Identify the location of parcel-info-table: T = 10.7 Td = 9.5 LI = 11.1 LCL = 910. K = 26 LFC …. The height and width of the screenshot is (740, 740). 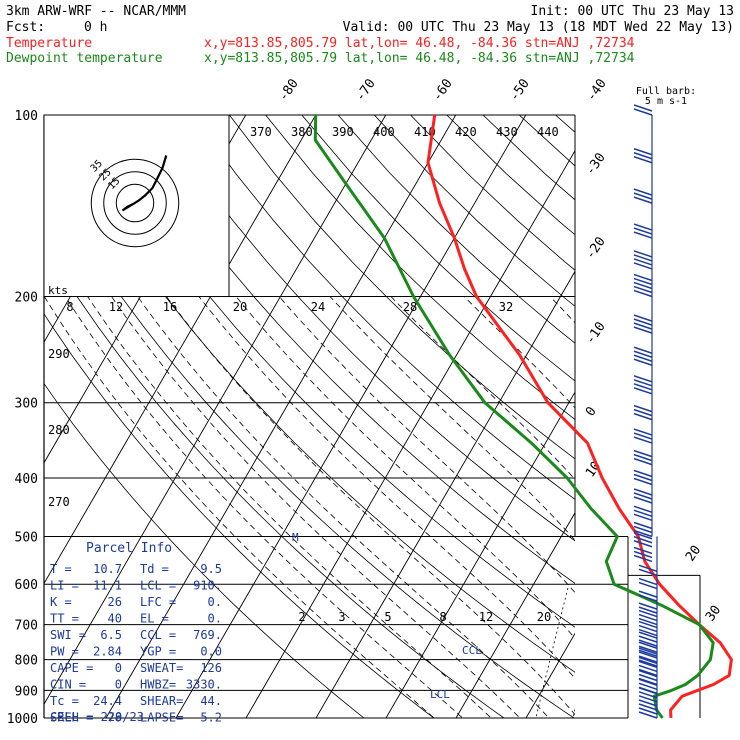
(136, 643).